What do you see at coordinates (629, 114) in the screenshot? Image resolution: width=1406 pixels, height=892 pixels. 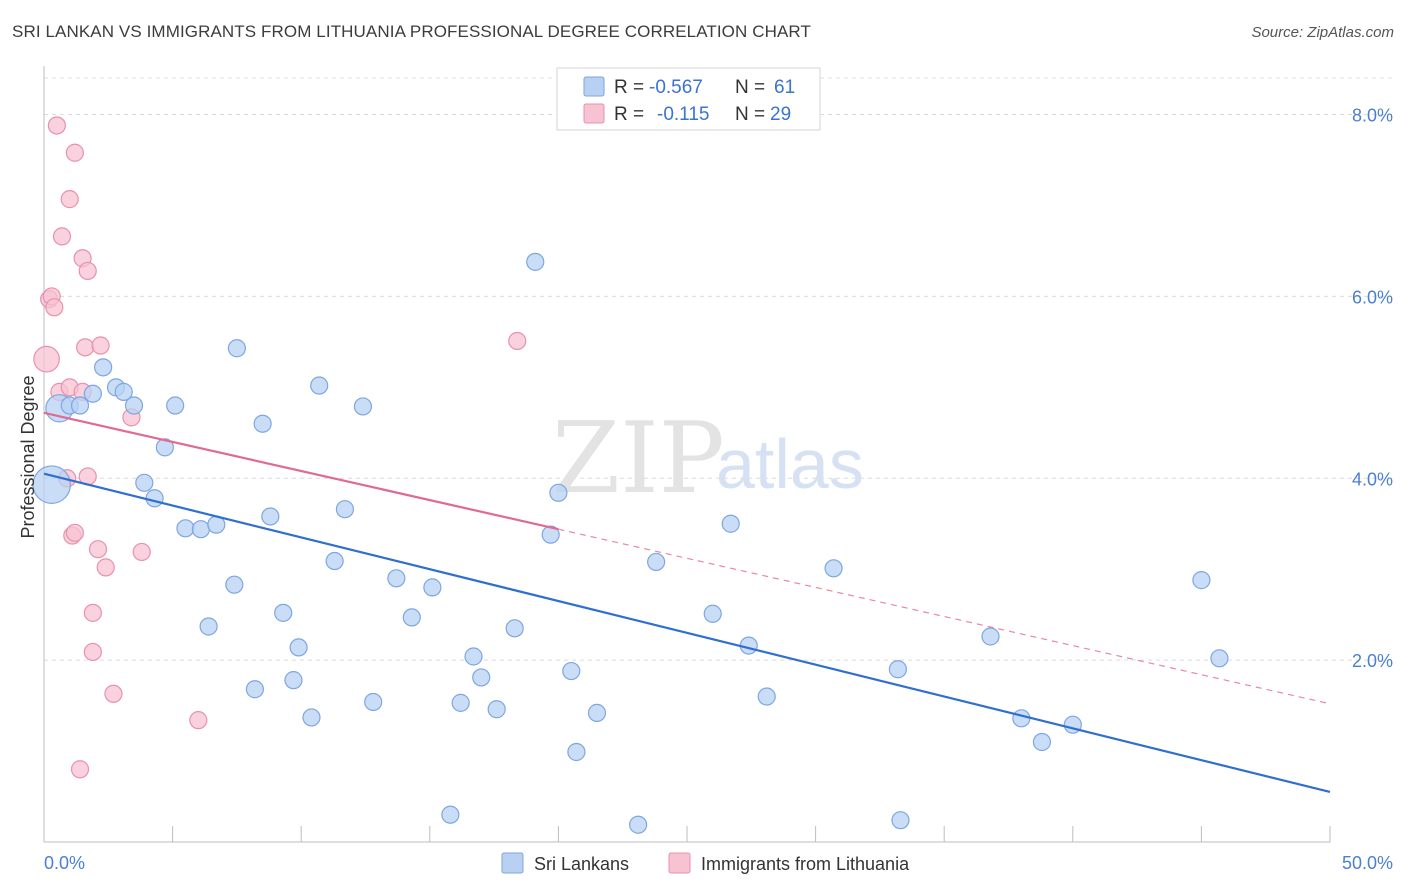 I see `legend-r-label-2: R =` at bounding box center [629, 114].